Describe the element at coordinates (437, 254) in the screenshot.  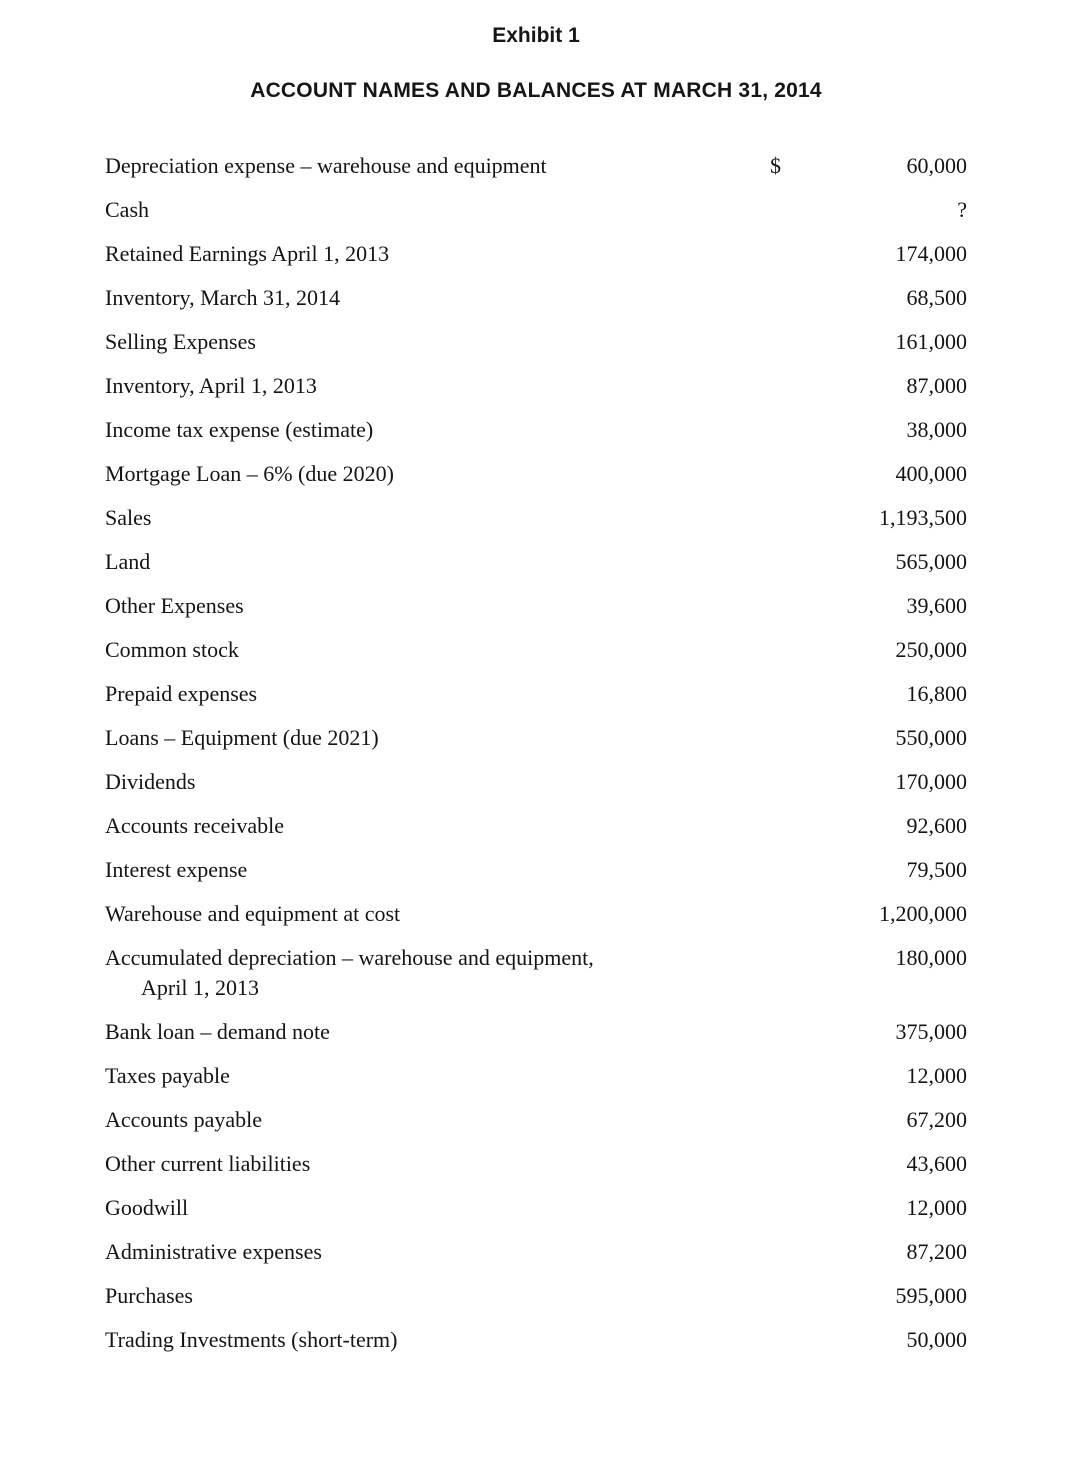
I see `account-label-col: Retained Earnings April 1, 2013` at that location.